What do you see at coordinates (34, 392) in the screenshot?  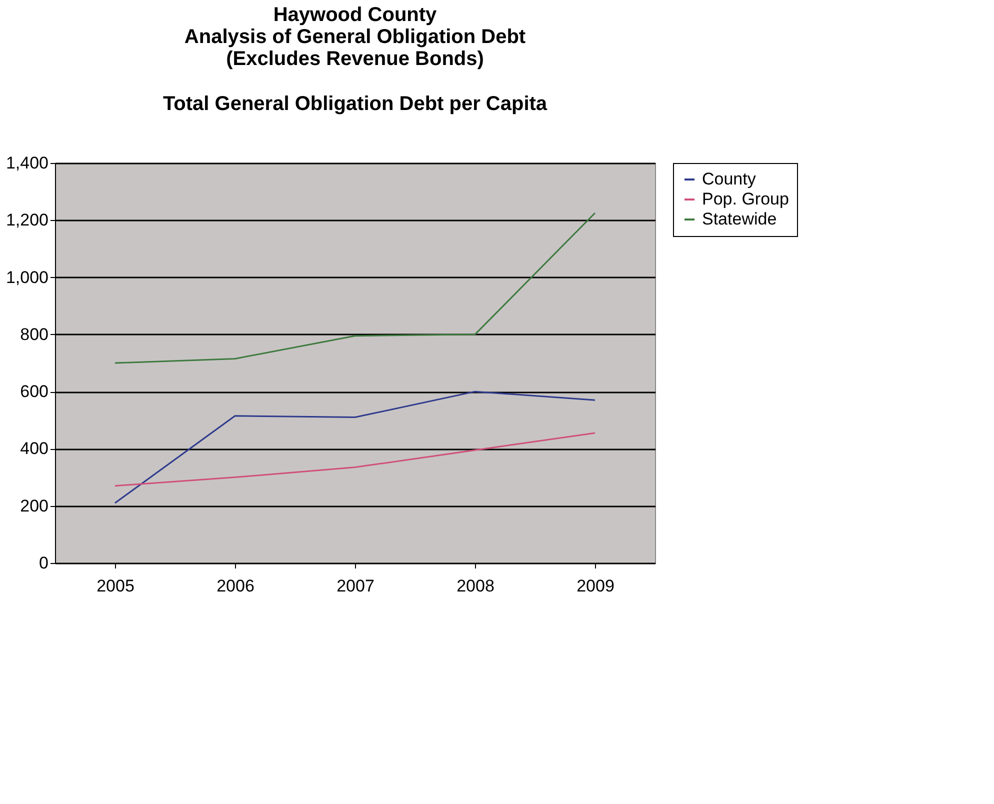 I see `y-tick-label: 600` at bounding box center [34, 392].